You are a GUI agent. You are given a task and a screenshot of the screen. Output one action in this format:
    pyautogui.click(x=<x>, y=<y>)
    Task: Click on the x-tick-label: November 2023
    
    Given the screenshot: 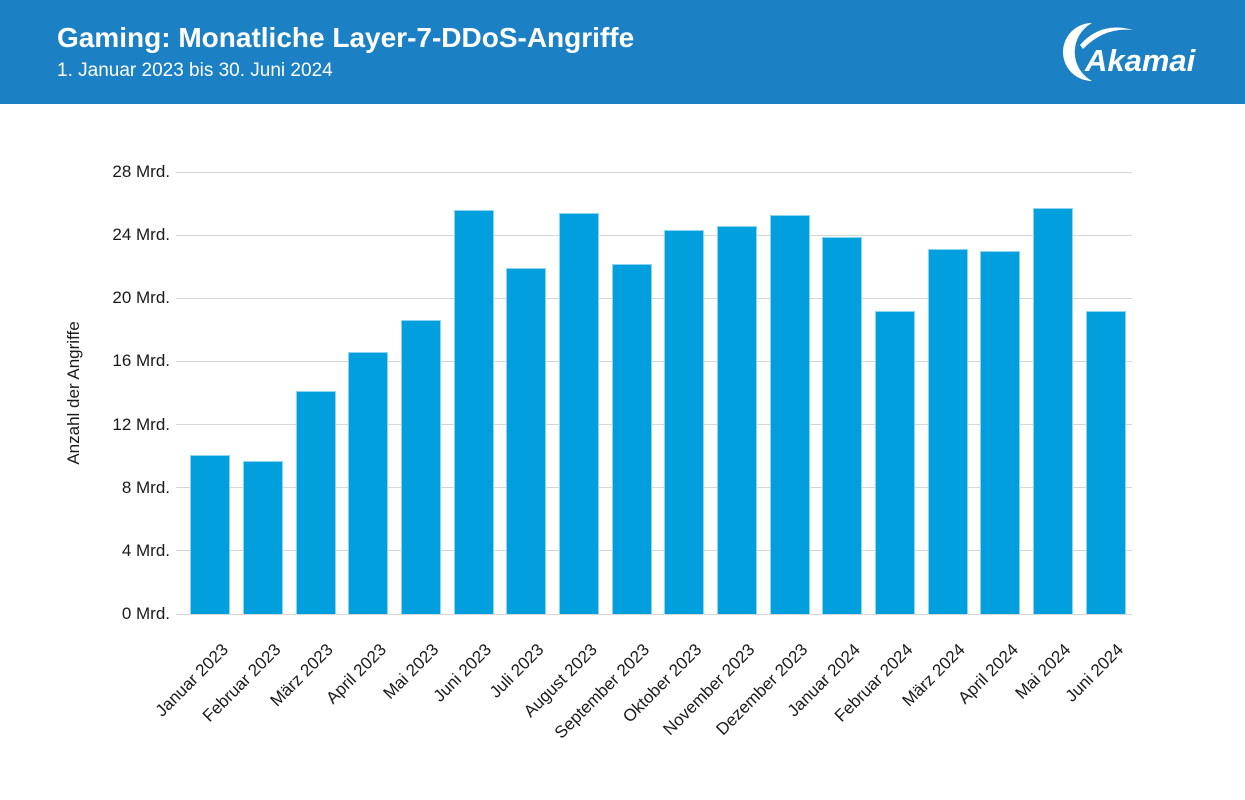 What is the action you would take?
    pyautogui.click(x=709, y=689)
    